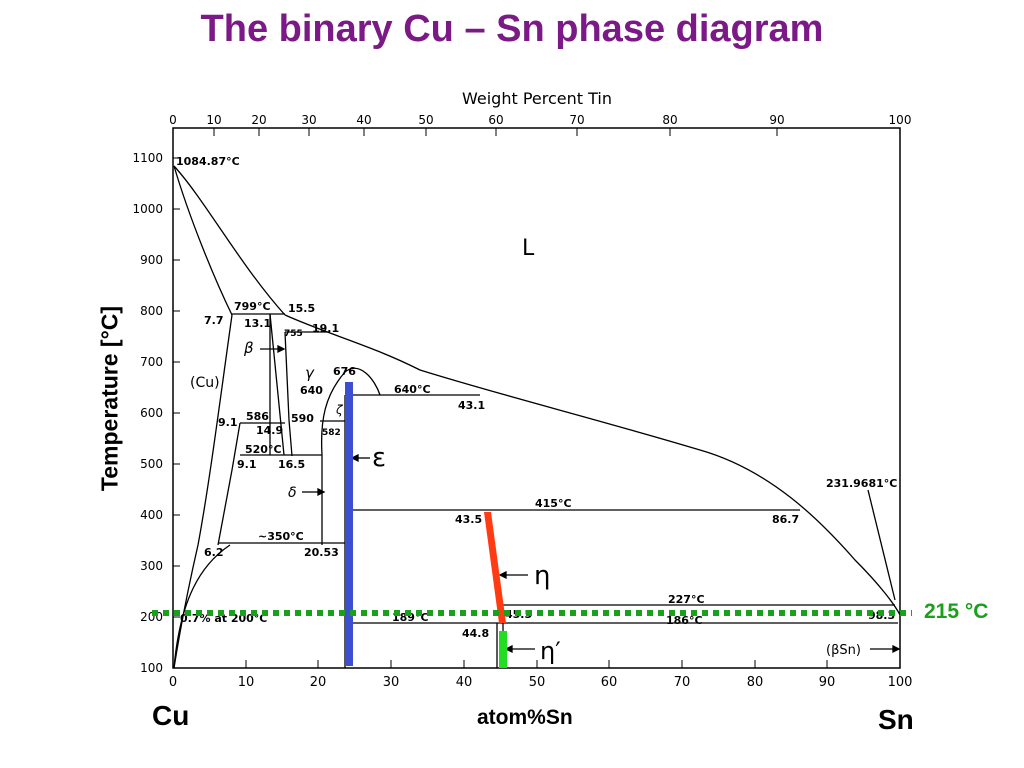 This screenshot has width=1024, height=768. What do you see at coordinates (257, 416) in the screenshot?
I see `ann-586: 586` at bounding box center [257, 416].